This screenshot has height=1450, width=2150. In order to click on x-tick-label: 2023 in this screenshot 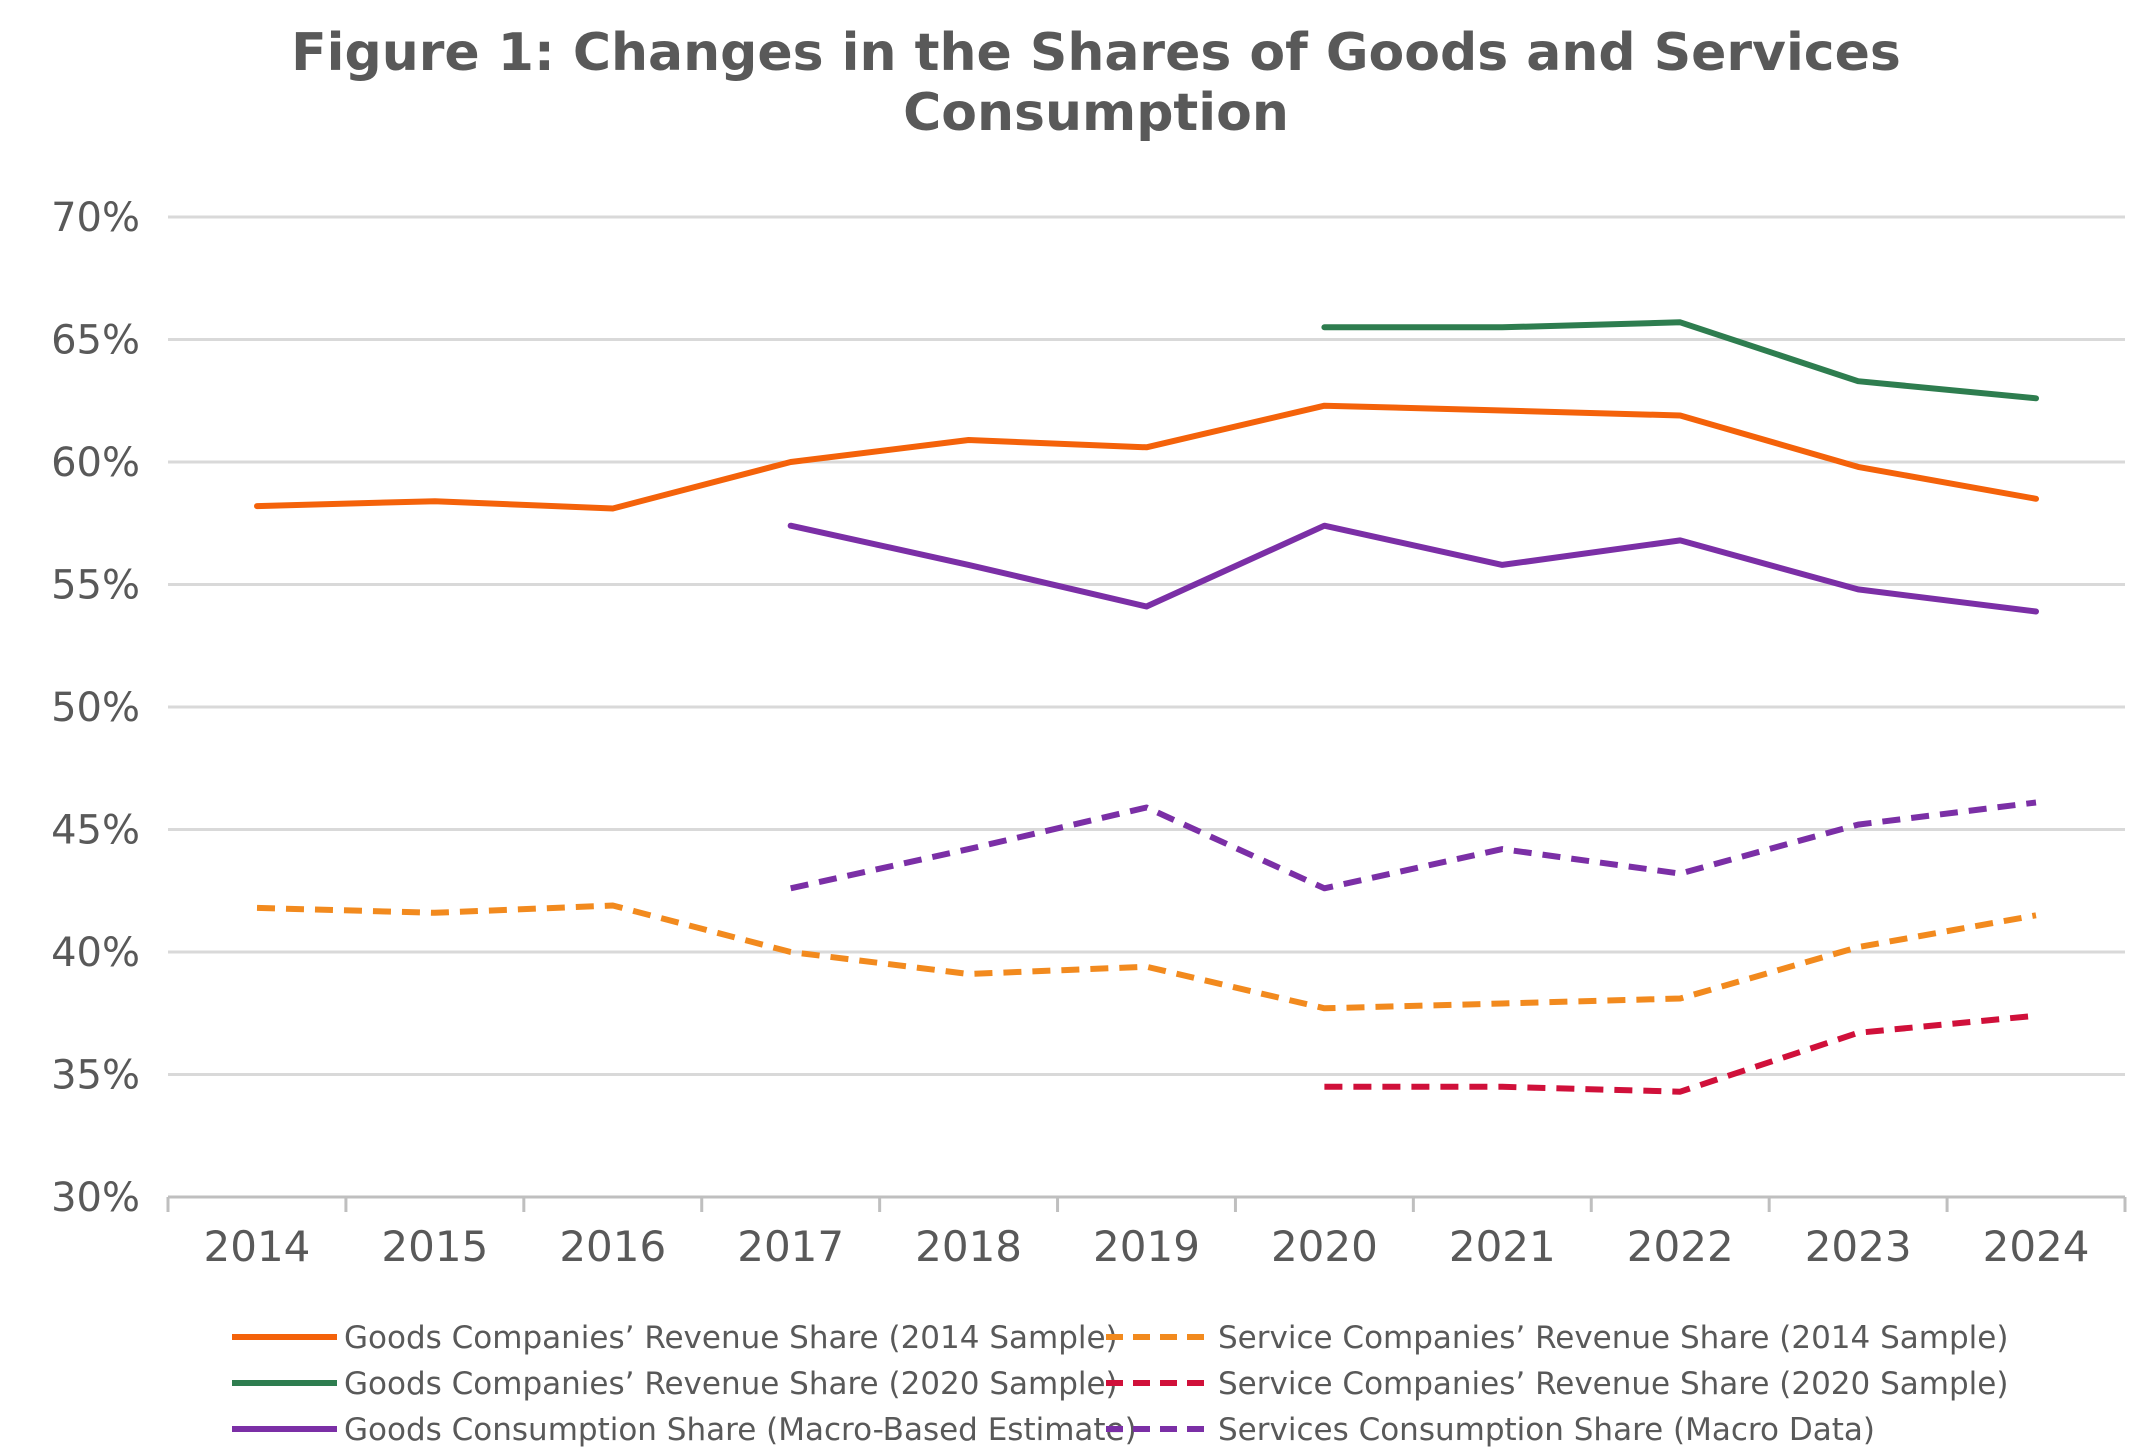, I will do `click(1858, 1246)`.